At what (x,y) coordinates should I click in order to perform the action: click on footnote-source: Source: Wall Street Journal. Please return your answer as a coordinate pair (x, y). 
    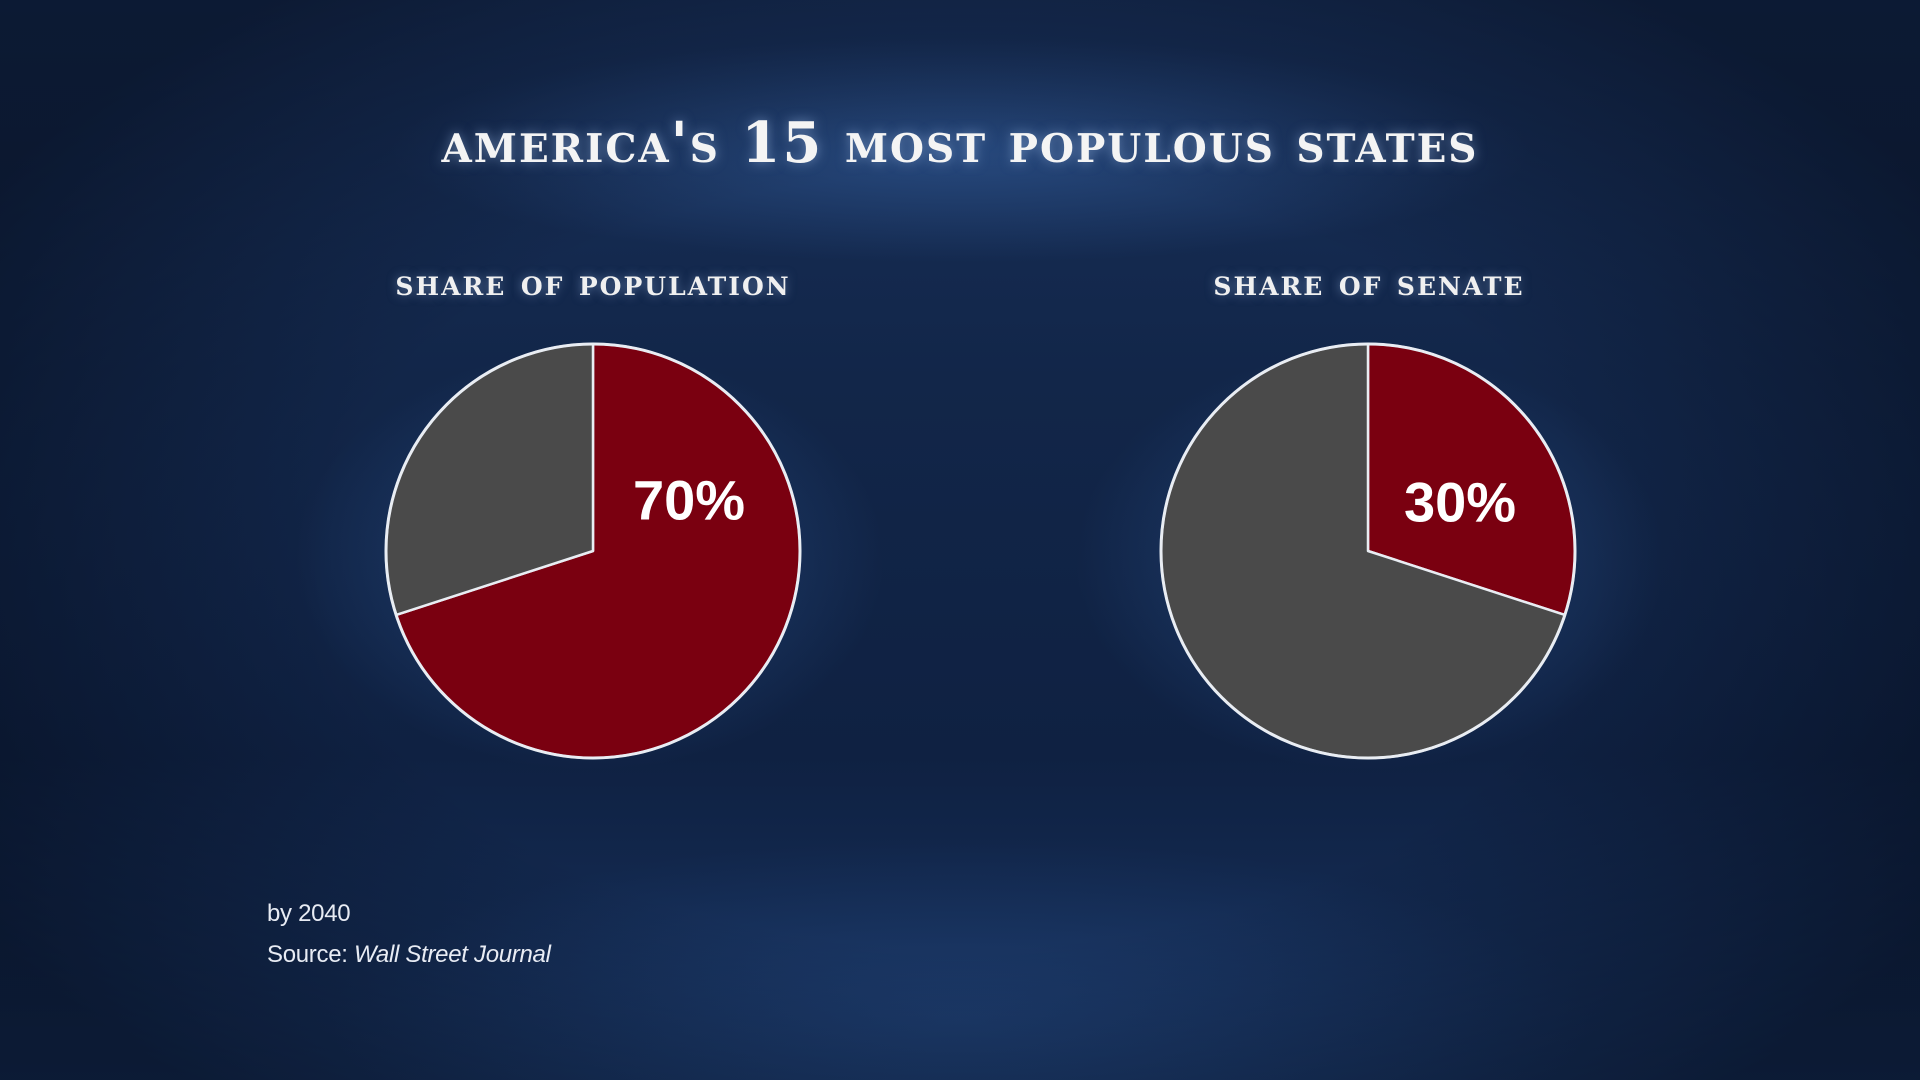
    Looking at the image, I should click on (409, 955).